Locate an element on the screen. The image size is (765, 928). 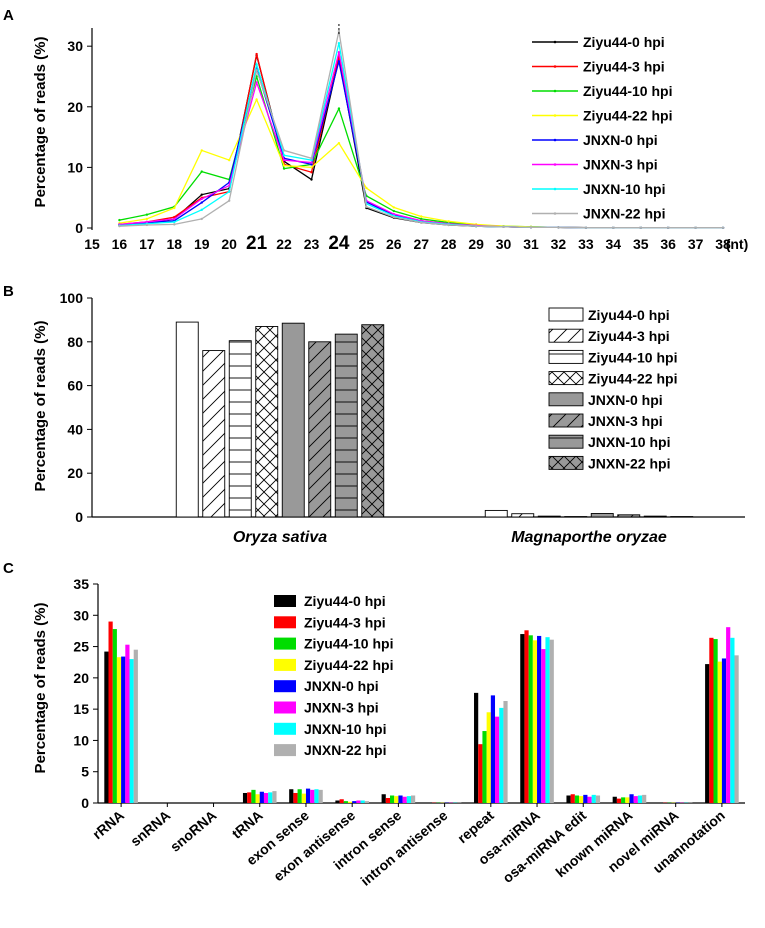
panel-a-x-tick-label: 30 is located at coordinates (504, 244).